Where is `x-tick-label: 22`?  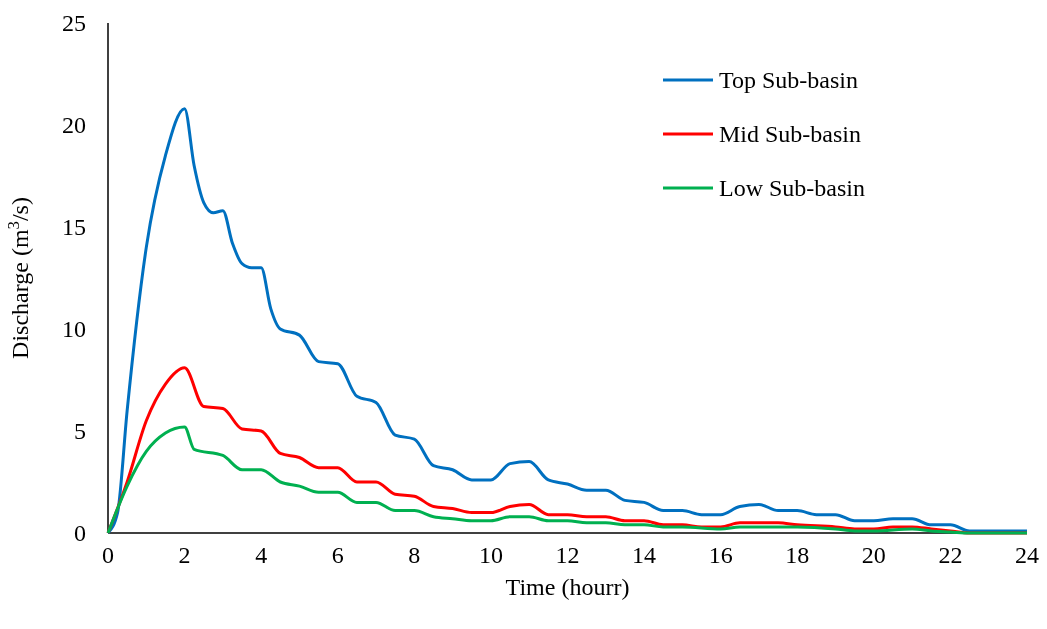
x-tick-label: 22 is located at coordinates (950, 555).